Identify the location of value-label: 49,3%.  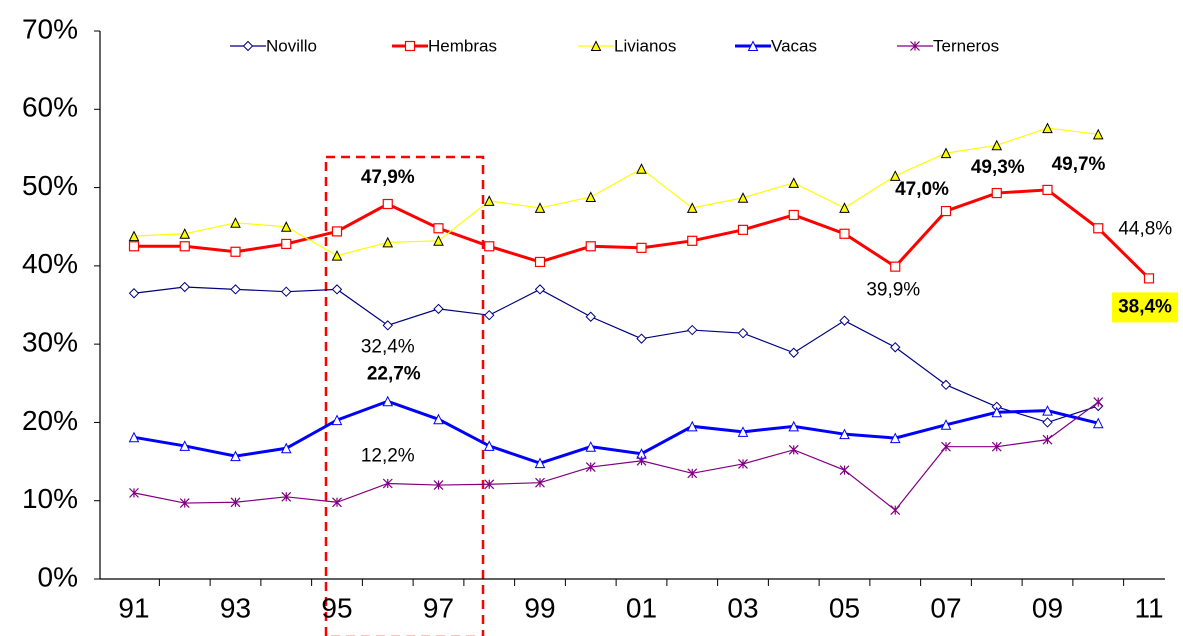
(998, 167).